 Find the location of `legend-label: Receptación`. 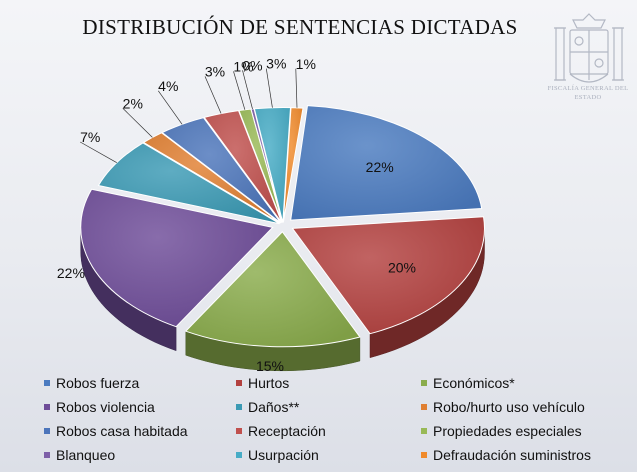

legend-label: Receptación is located at coordinates (287, 431).